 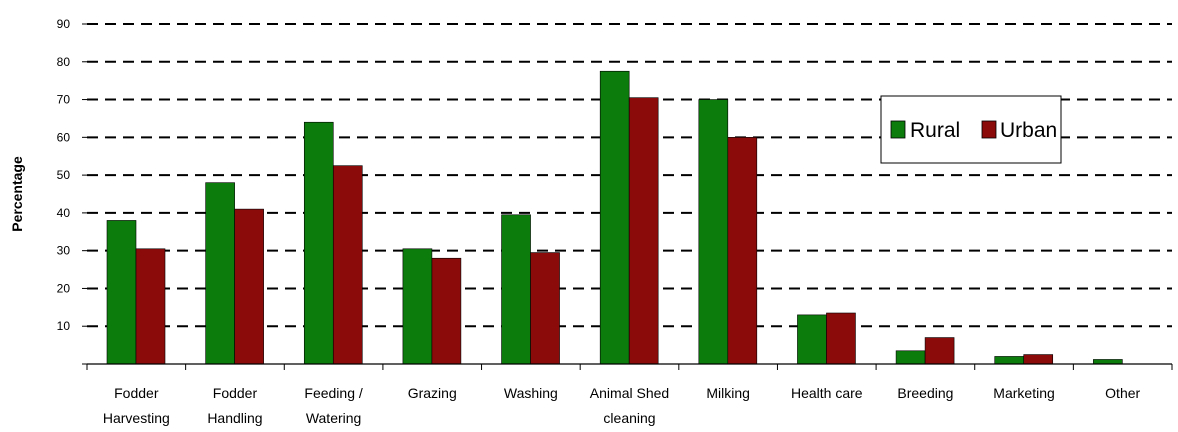 I want to click on x-category-label-line: Handling, so click(x=234, y=418).